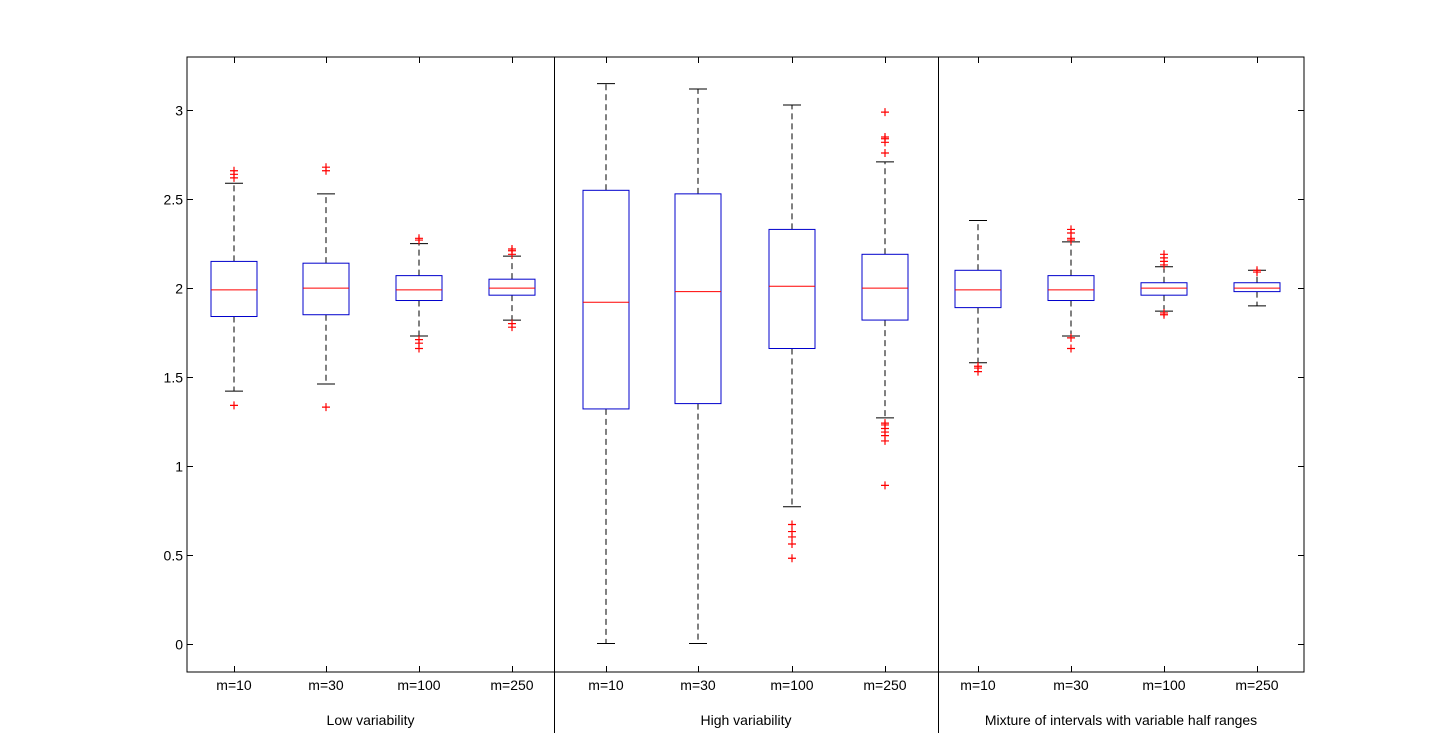 This screenshot has height=755, width=1441. I want to click on y-tick-label: 0.5, so click(174, 556).